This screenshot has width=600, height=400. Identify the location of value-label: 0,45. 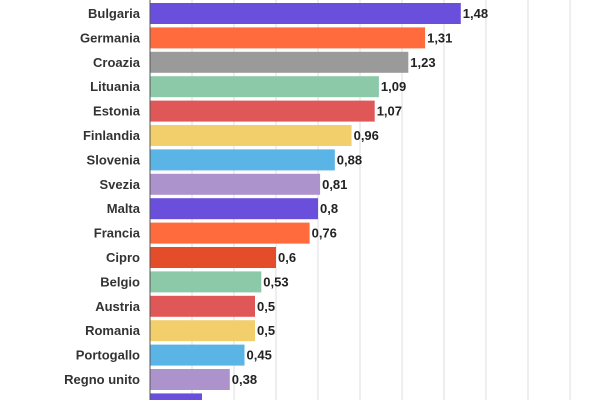
(259, 355).